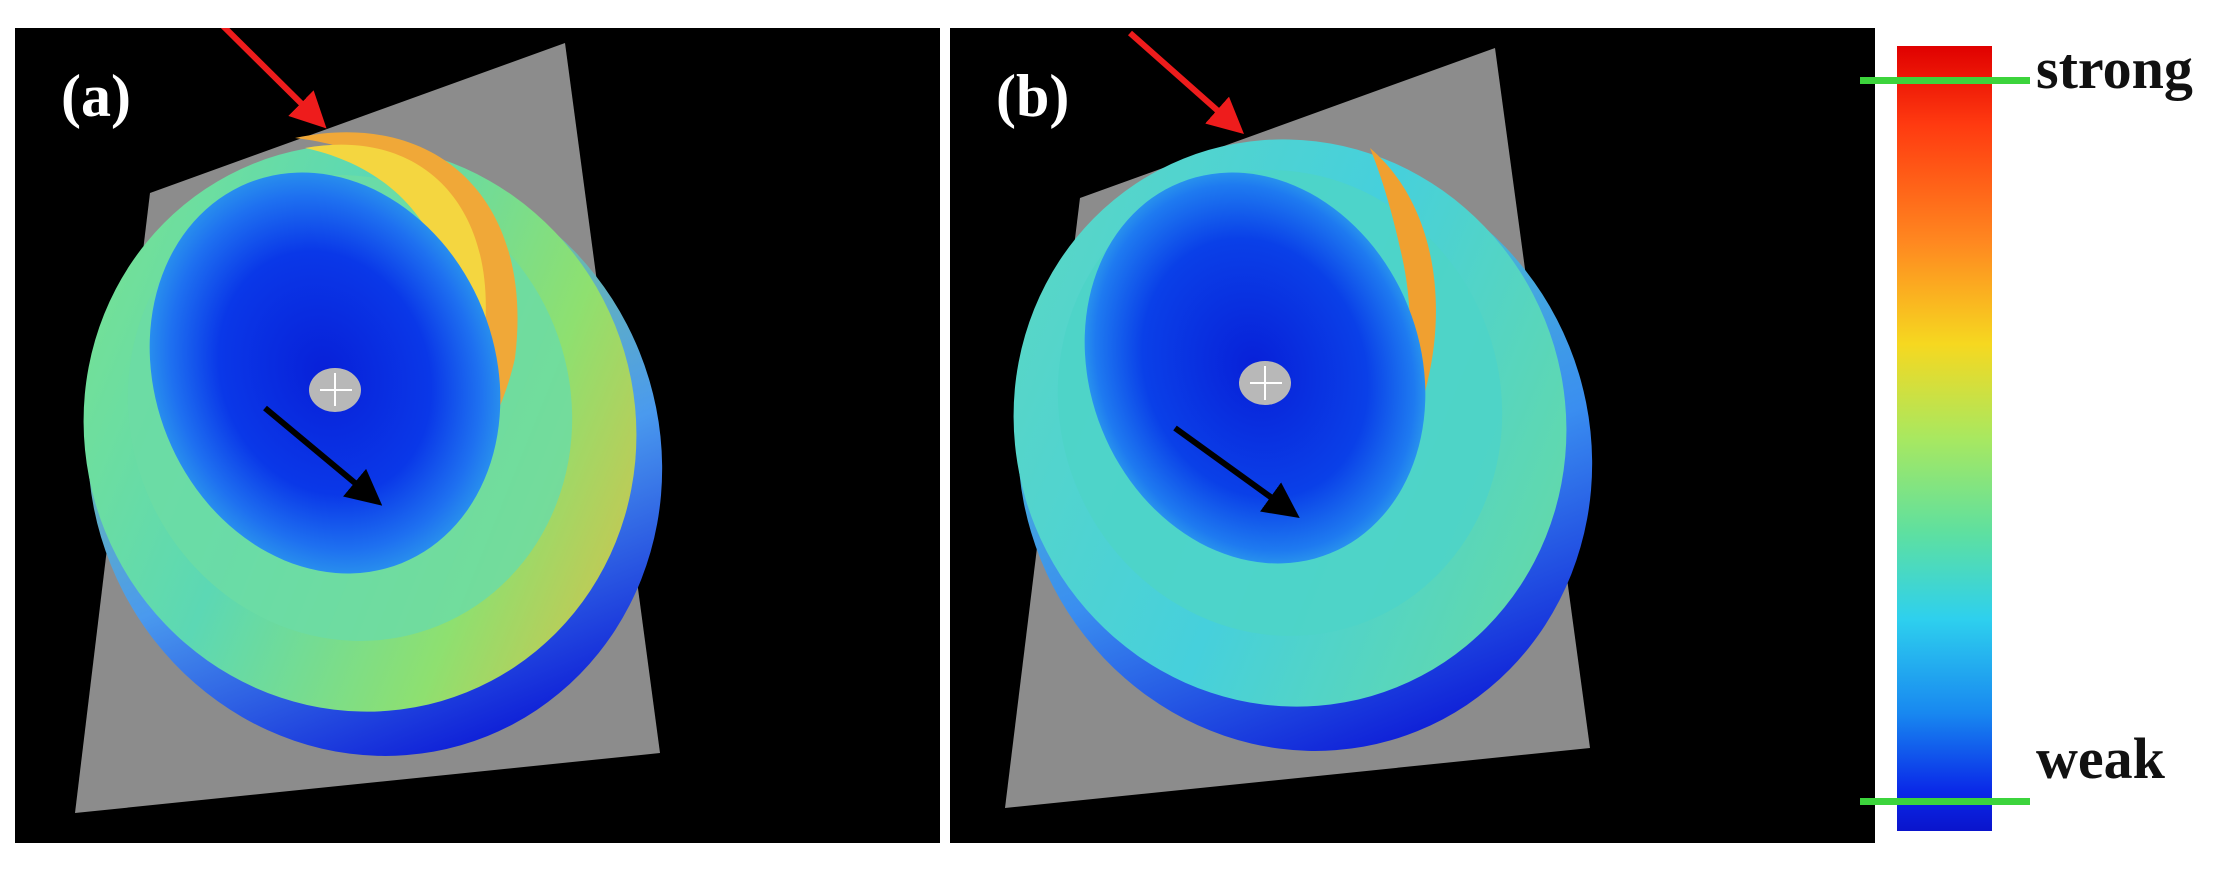 This screenshot has height=873, width=2231. Describe the element at coordinates (2114, 68) in the screenshot. I see `strong-label: strong` at that location.